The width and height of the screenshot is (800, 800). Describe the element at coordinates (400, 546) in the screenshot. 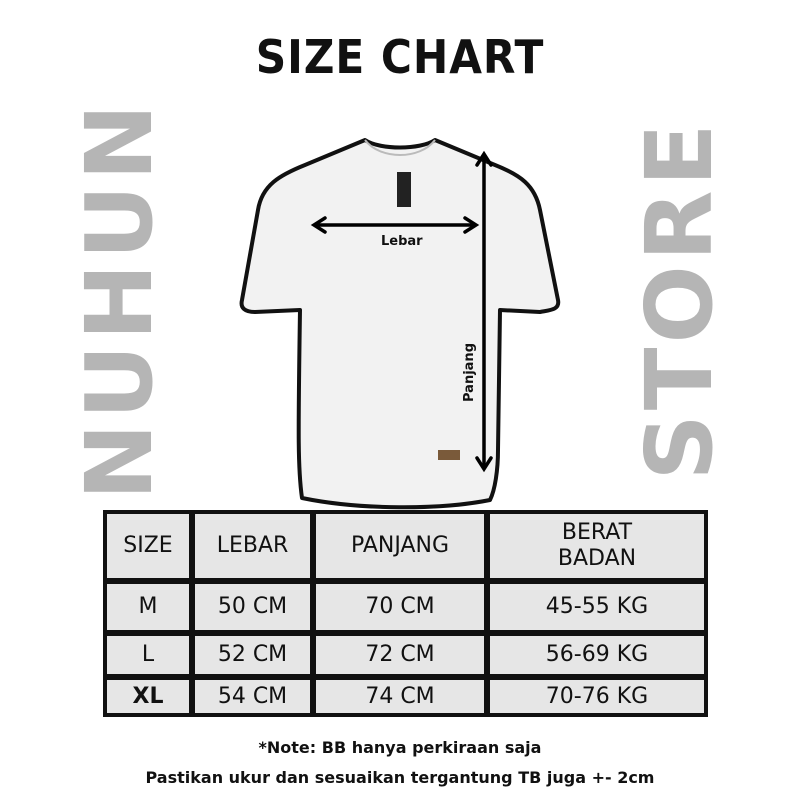

I see `header-panjang: PANJANG` at that location.